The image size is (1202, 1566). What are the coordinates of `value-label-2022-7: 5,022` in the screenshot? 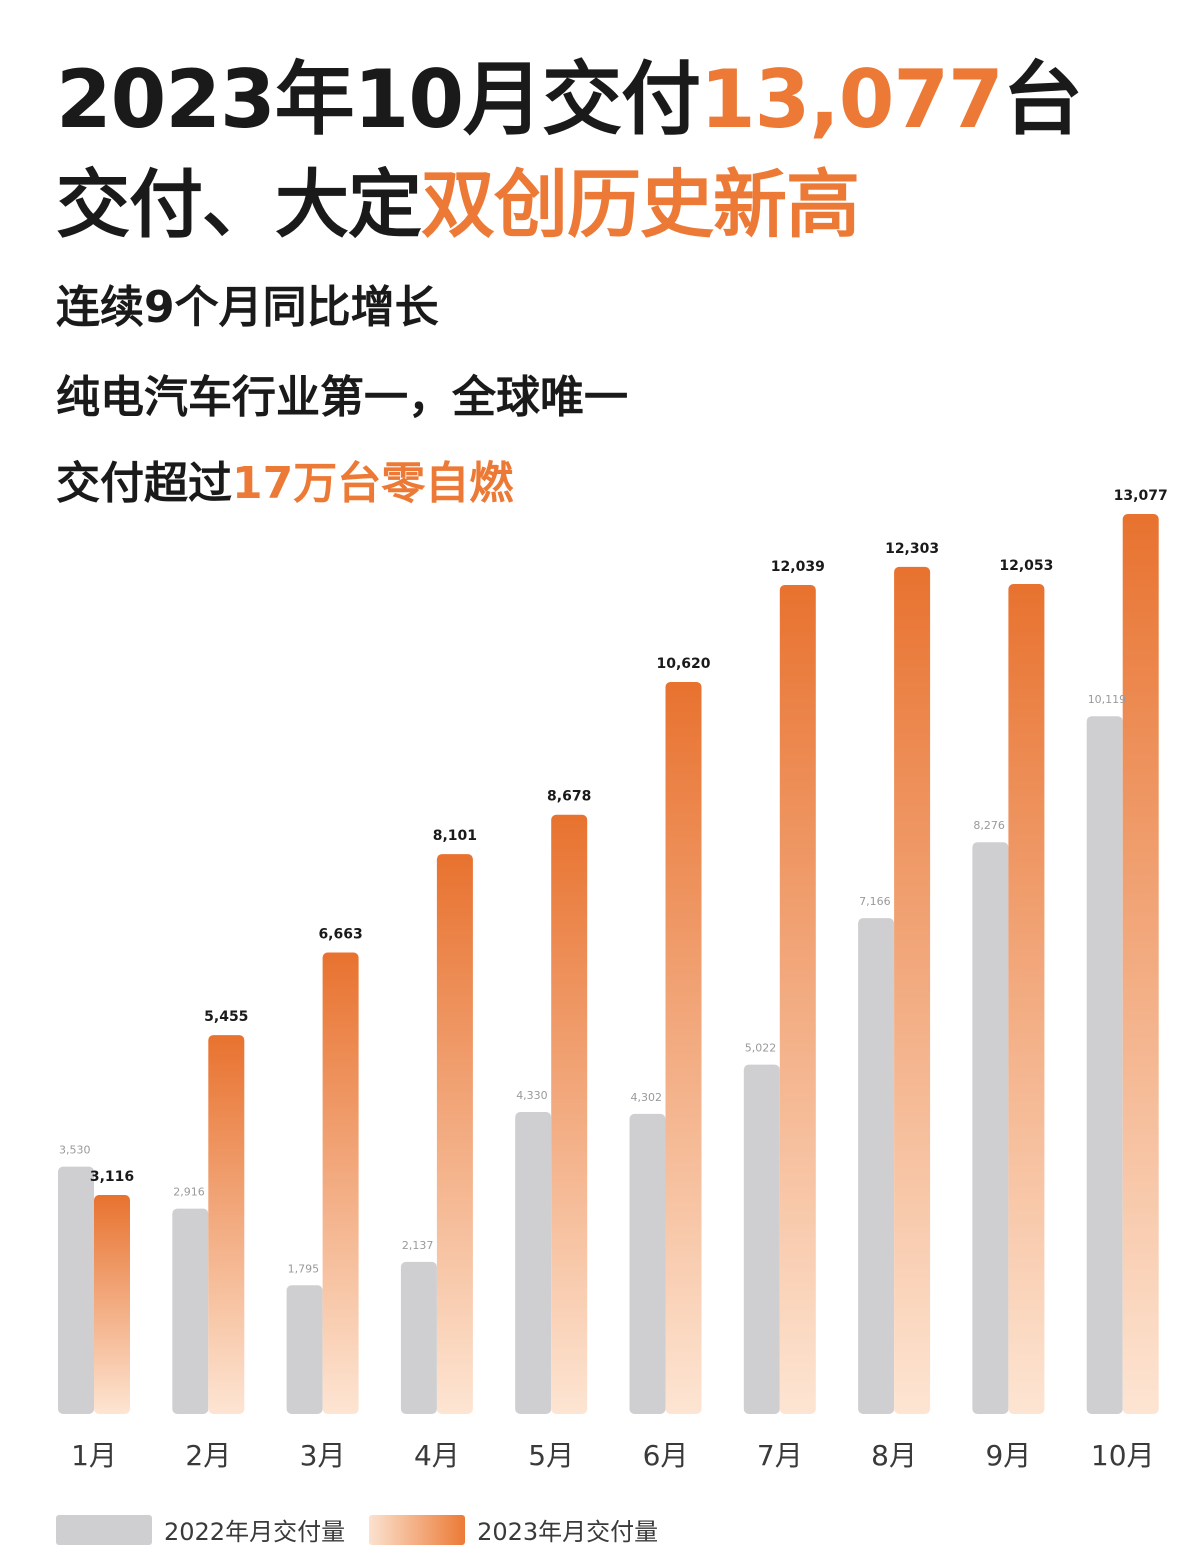 It's located at (761, 1048).